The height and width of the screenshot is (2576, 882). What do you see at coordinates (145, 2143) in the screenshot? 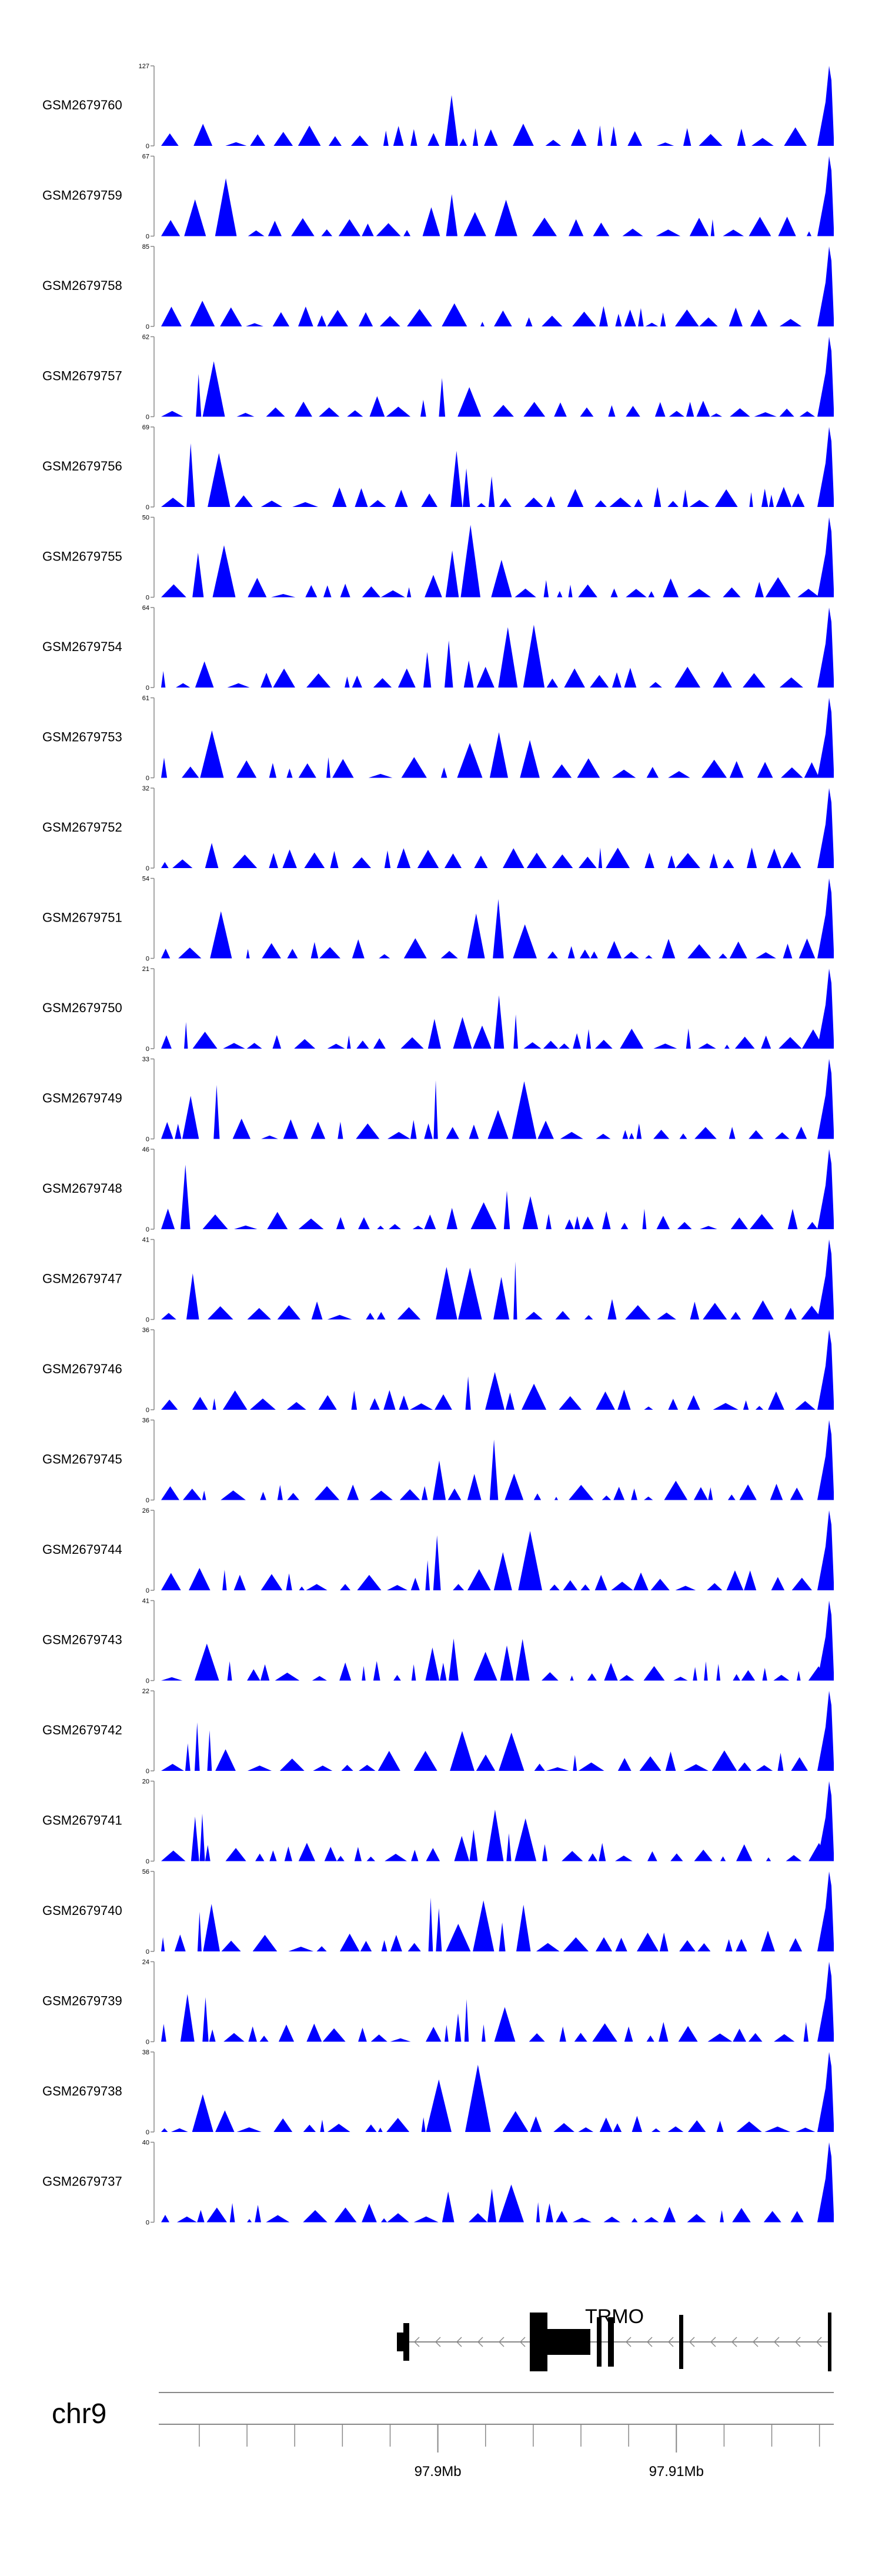
I see `track-ymax-label: 40` at bounding box center [145, 2143].